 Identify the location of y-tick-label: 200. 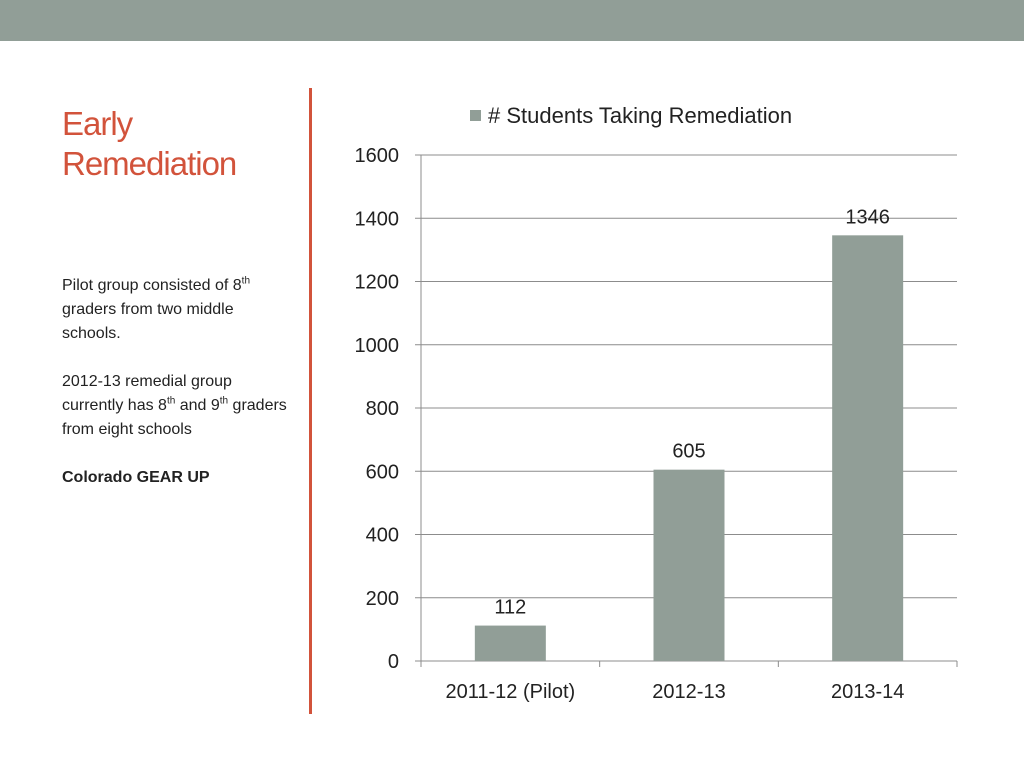
(382, 599).